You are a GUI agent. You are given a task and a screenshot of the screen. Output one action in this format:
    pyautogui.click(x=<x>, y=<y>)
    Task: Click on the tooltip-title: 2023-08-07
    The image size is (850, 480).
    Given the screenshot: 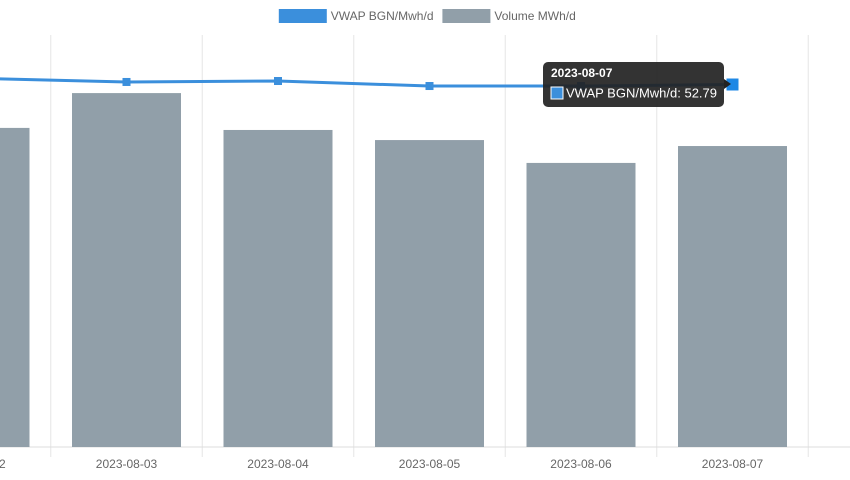 What is the action you would take?
    pyautogui.click(x=582, y=73)
    